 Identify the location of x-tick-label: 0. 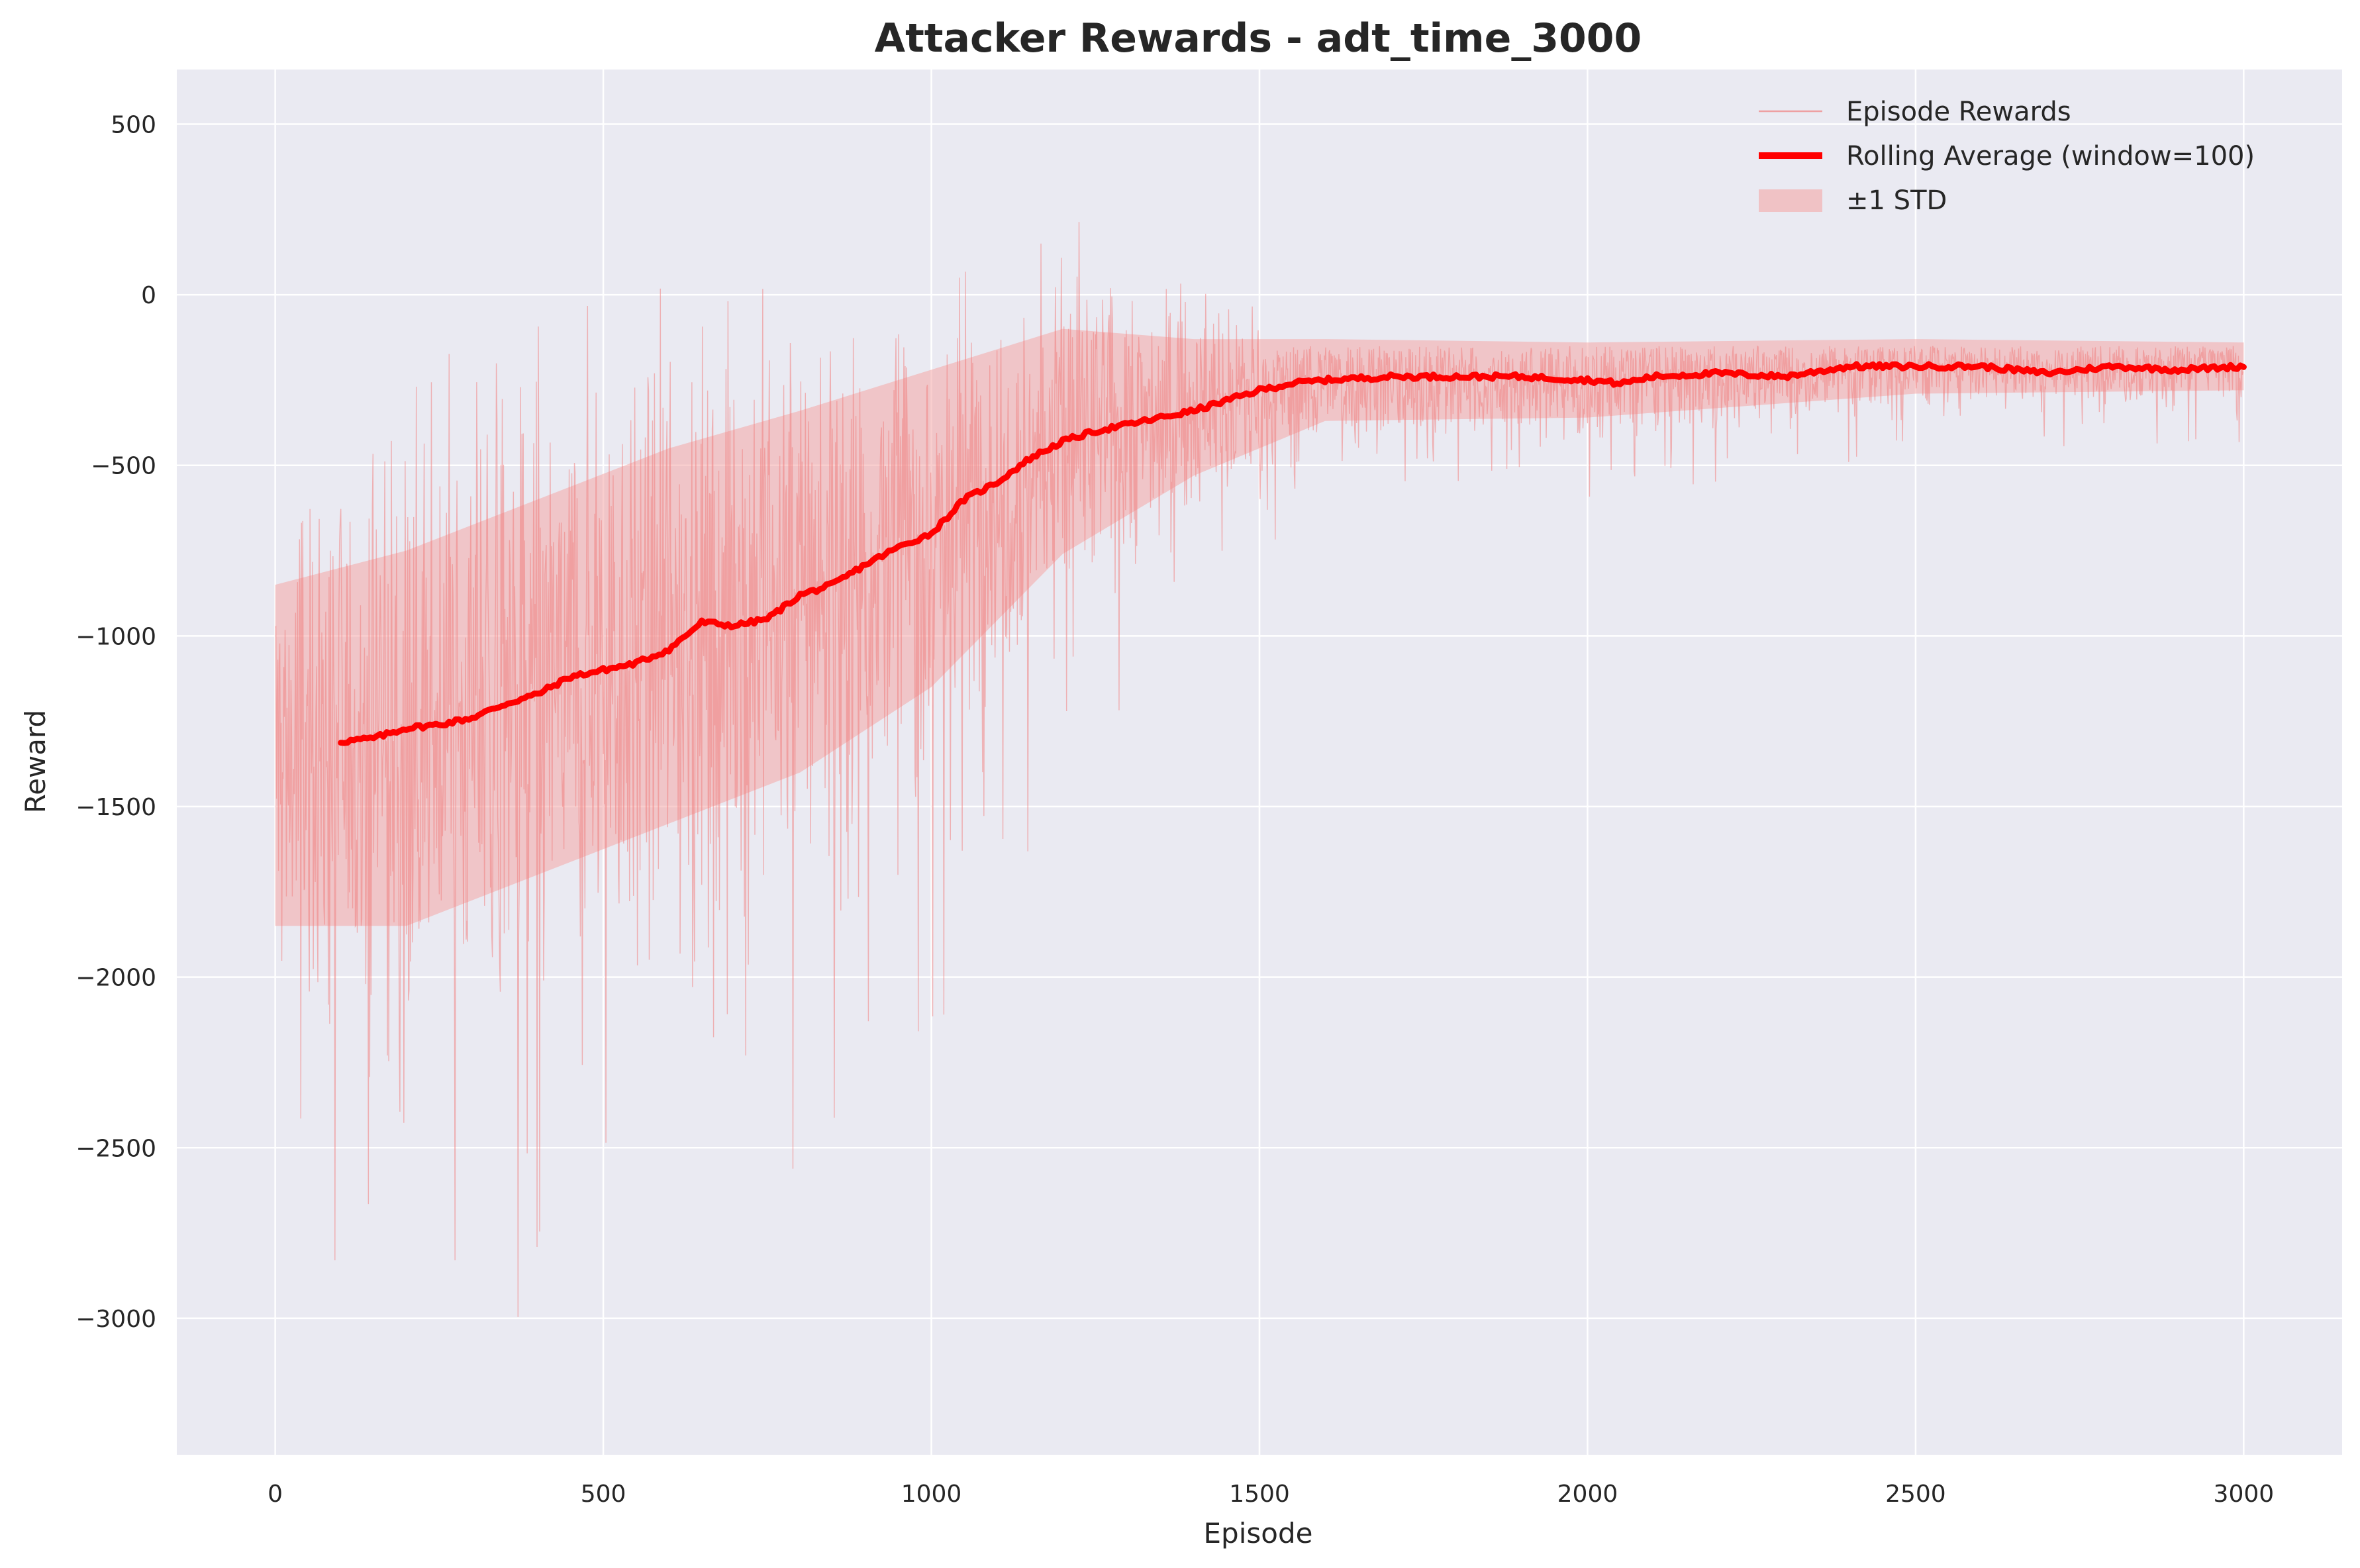
(275, 1494).